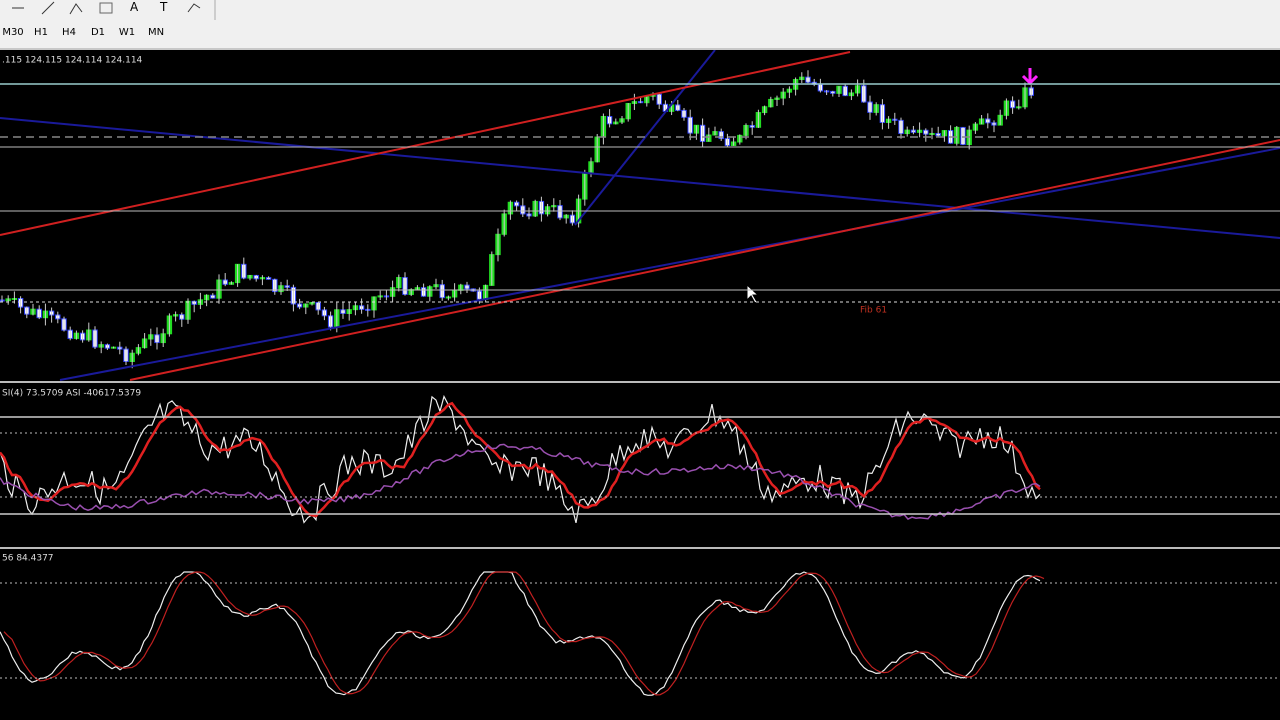 The height and width of the screenshot is (720, 1280). I want to click on ma-line, so click(520, 459).